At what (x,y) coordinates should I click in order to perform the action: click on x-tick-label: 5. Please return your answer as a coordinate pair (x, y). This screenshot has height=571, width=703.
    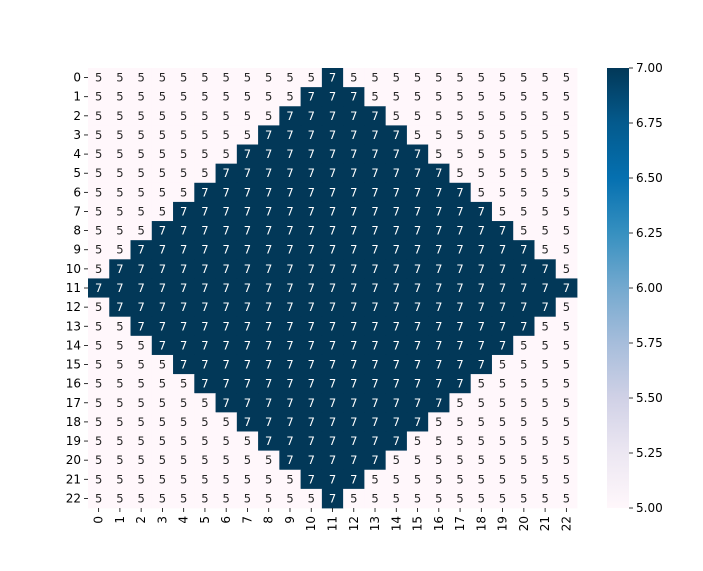
    Looking at the image, I should click on (205, 520).